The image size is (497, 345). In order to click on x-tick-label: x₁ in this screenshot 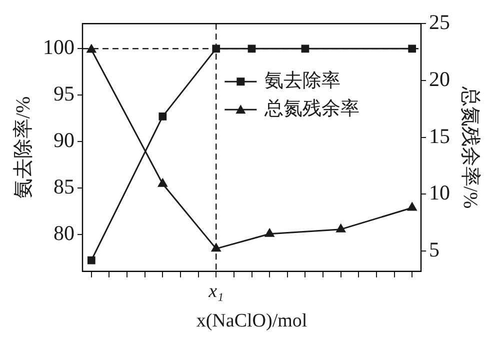, I will do `click(216, 291)`.